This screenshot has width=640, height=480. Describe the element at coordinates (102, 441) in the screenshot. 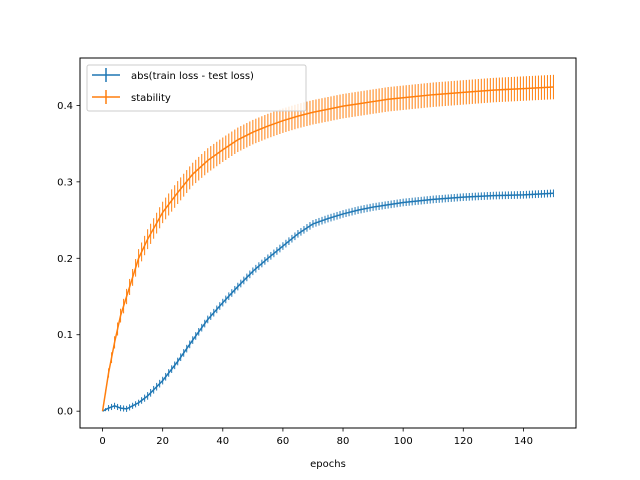

I see `x-tick-label: 0` at that location.